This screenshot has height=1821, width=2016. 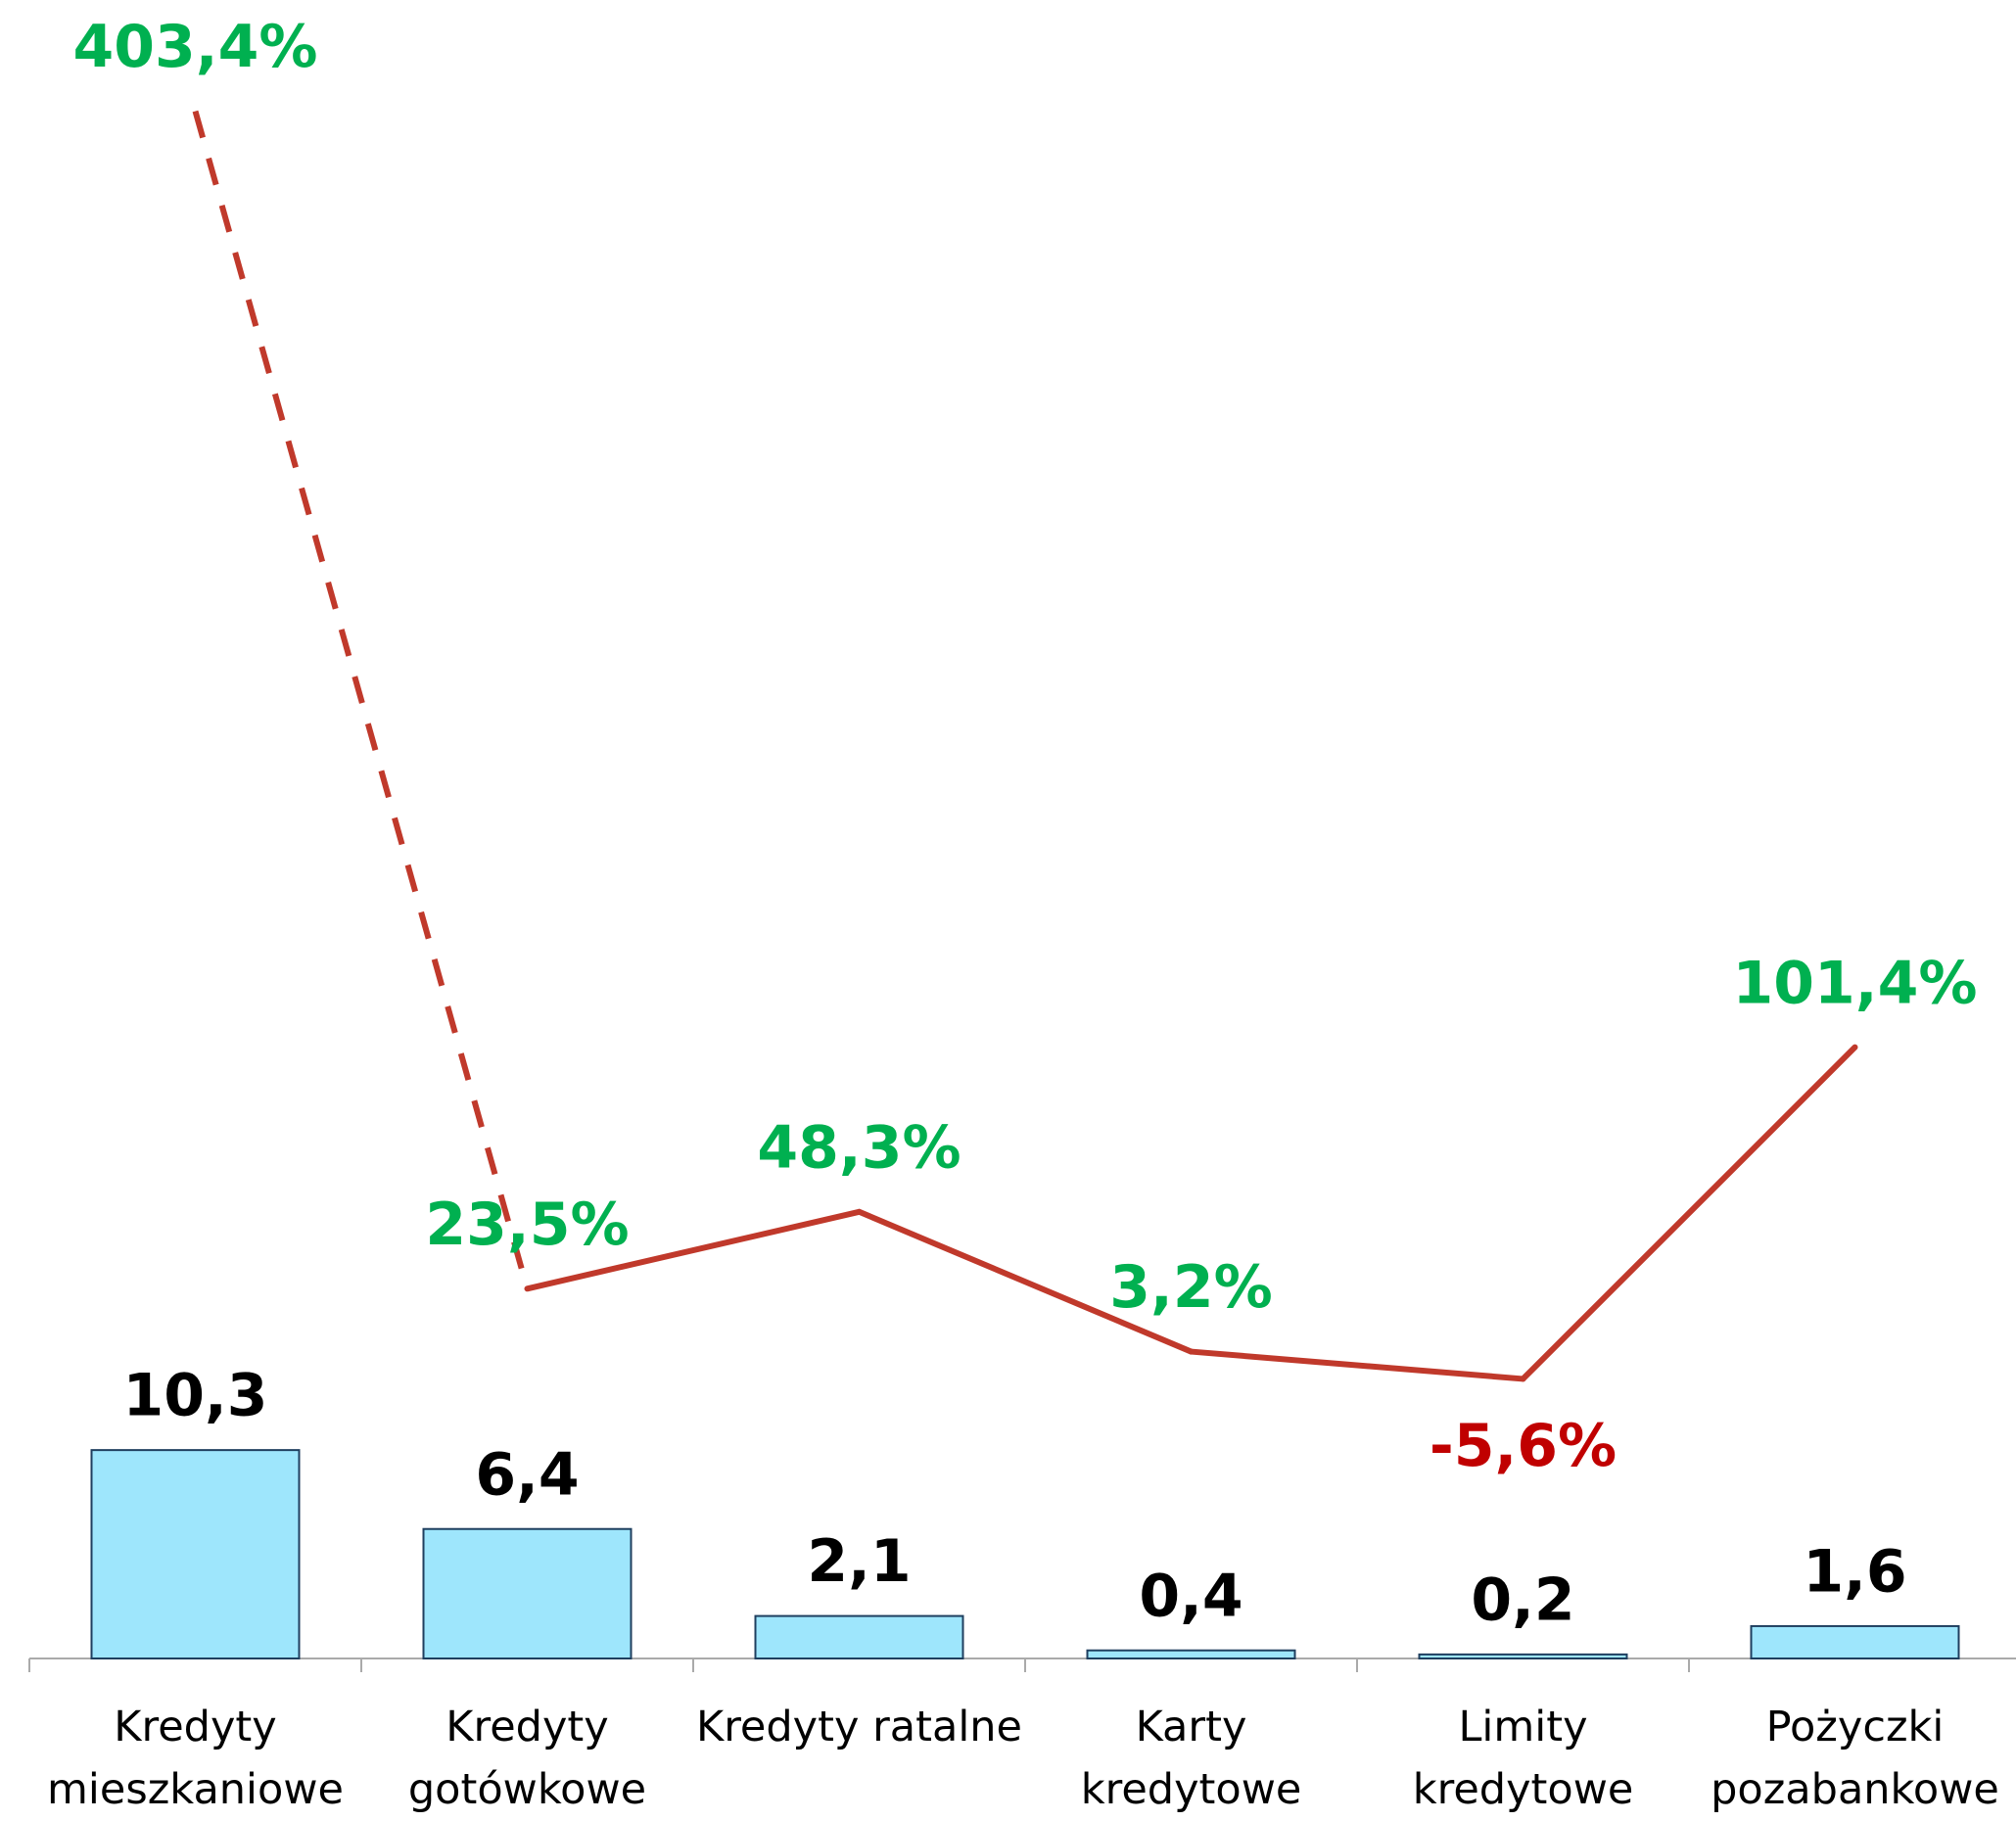 I want to click on data-label: 403,4%, so click(x=195, y=47).